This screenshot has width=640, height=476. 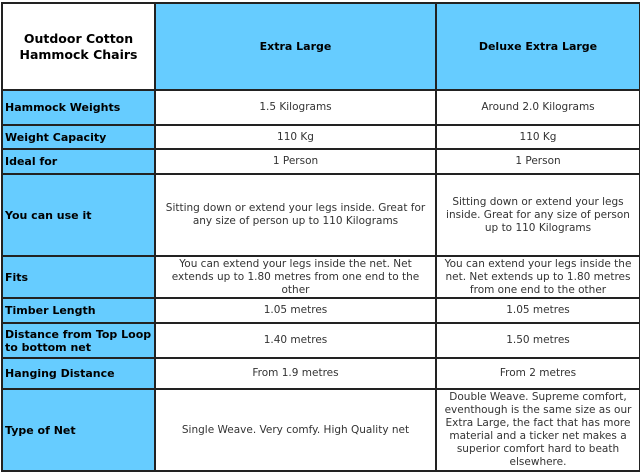 What do you see at coordinates (78, 277) in the screenshot?
I see `row-label: Fits` at bounding box center [78, 277].